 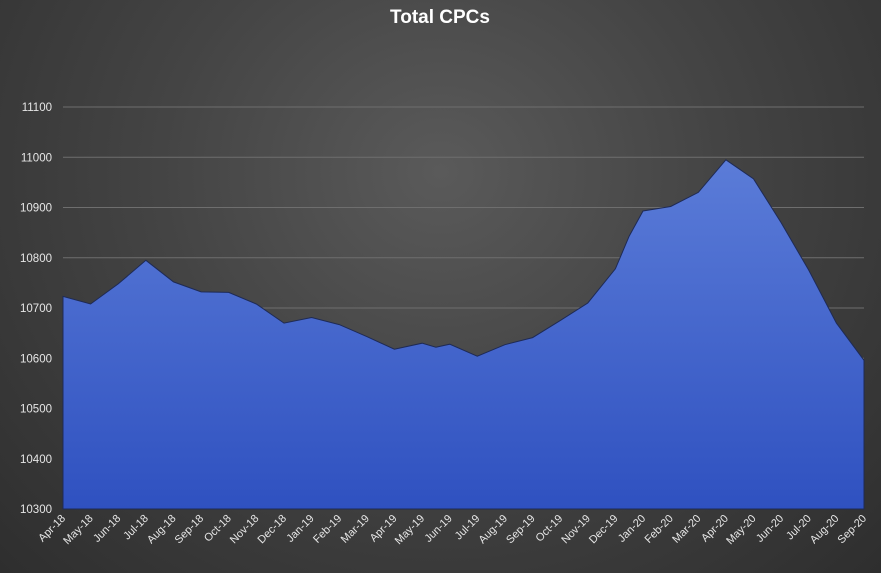 What do you see at coordinates (245, 530) in the screenshot?
I see `x-tick-label: Nov-18` at bounding box center [245, 530].